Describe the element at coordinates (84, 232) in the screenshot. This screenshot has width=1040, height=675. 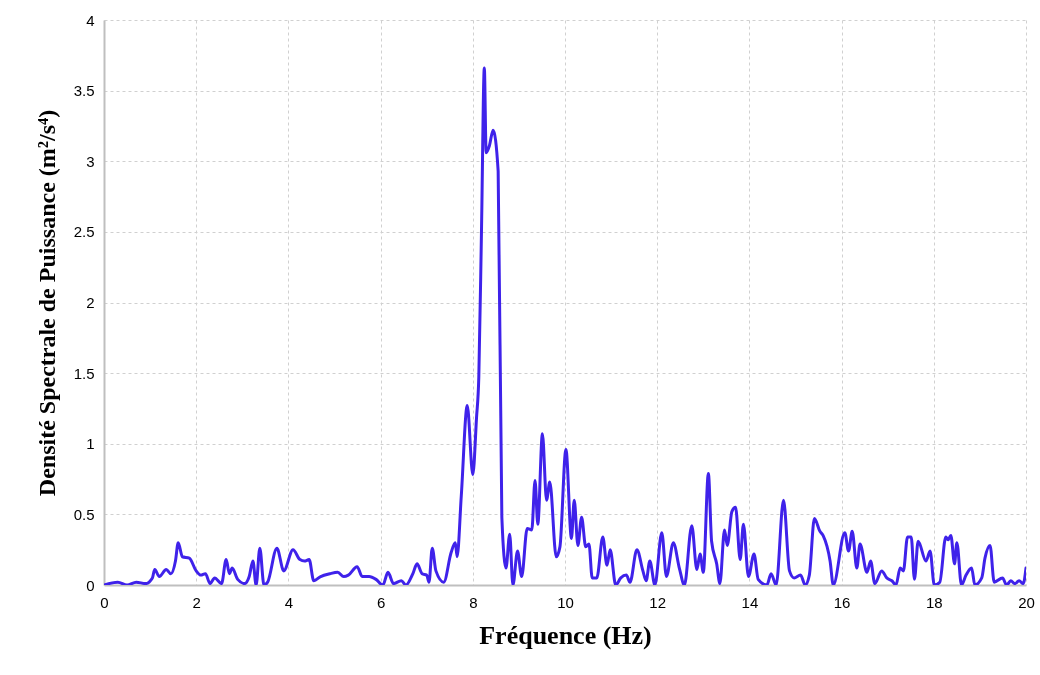
I see `y-tick-label: 2.5` at that location.